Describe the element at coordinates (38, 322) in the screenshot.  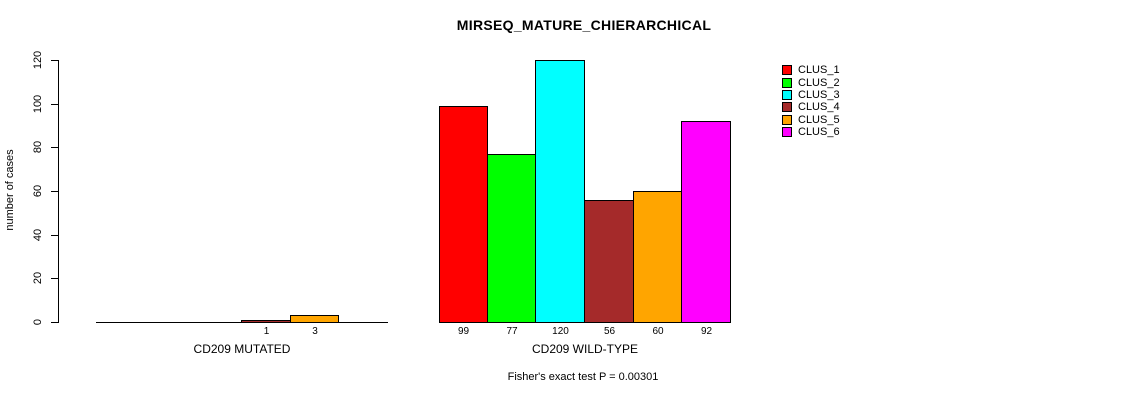
I see `y-axis-tick-label: 0` at that location.